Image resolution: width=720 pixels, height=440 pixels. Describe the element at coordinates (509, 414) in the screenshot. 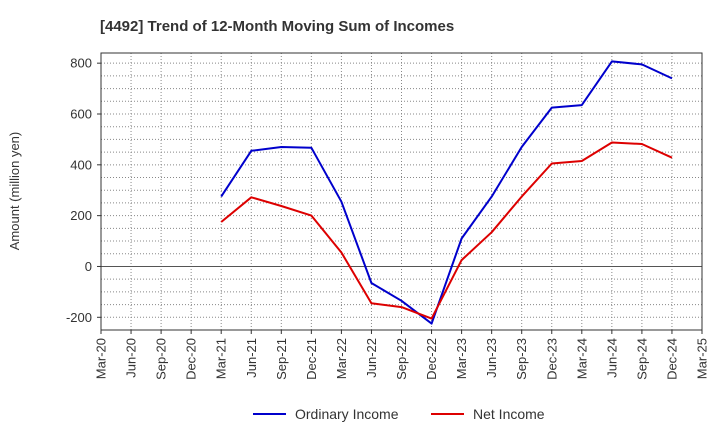

I see `legend-label: Net Income` at that location.